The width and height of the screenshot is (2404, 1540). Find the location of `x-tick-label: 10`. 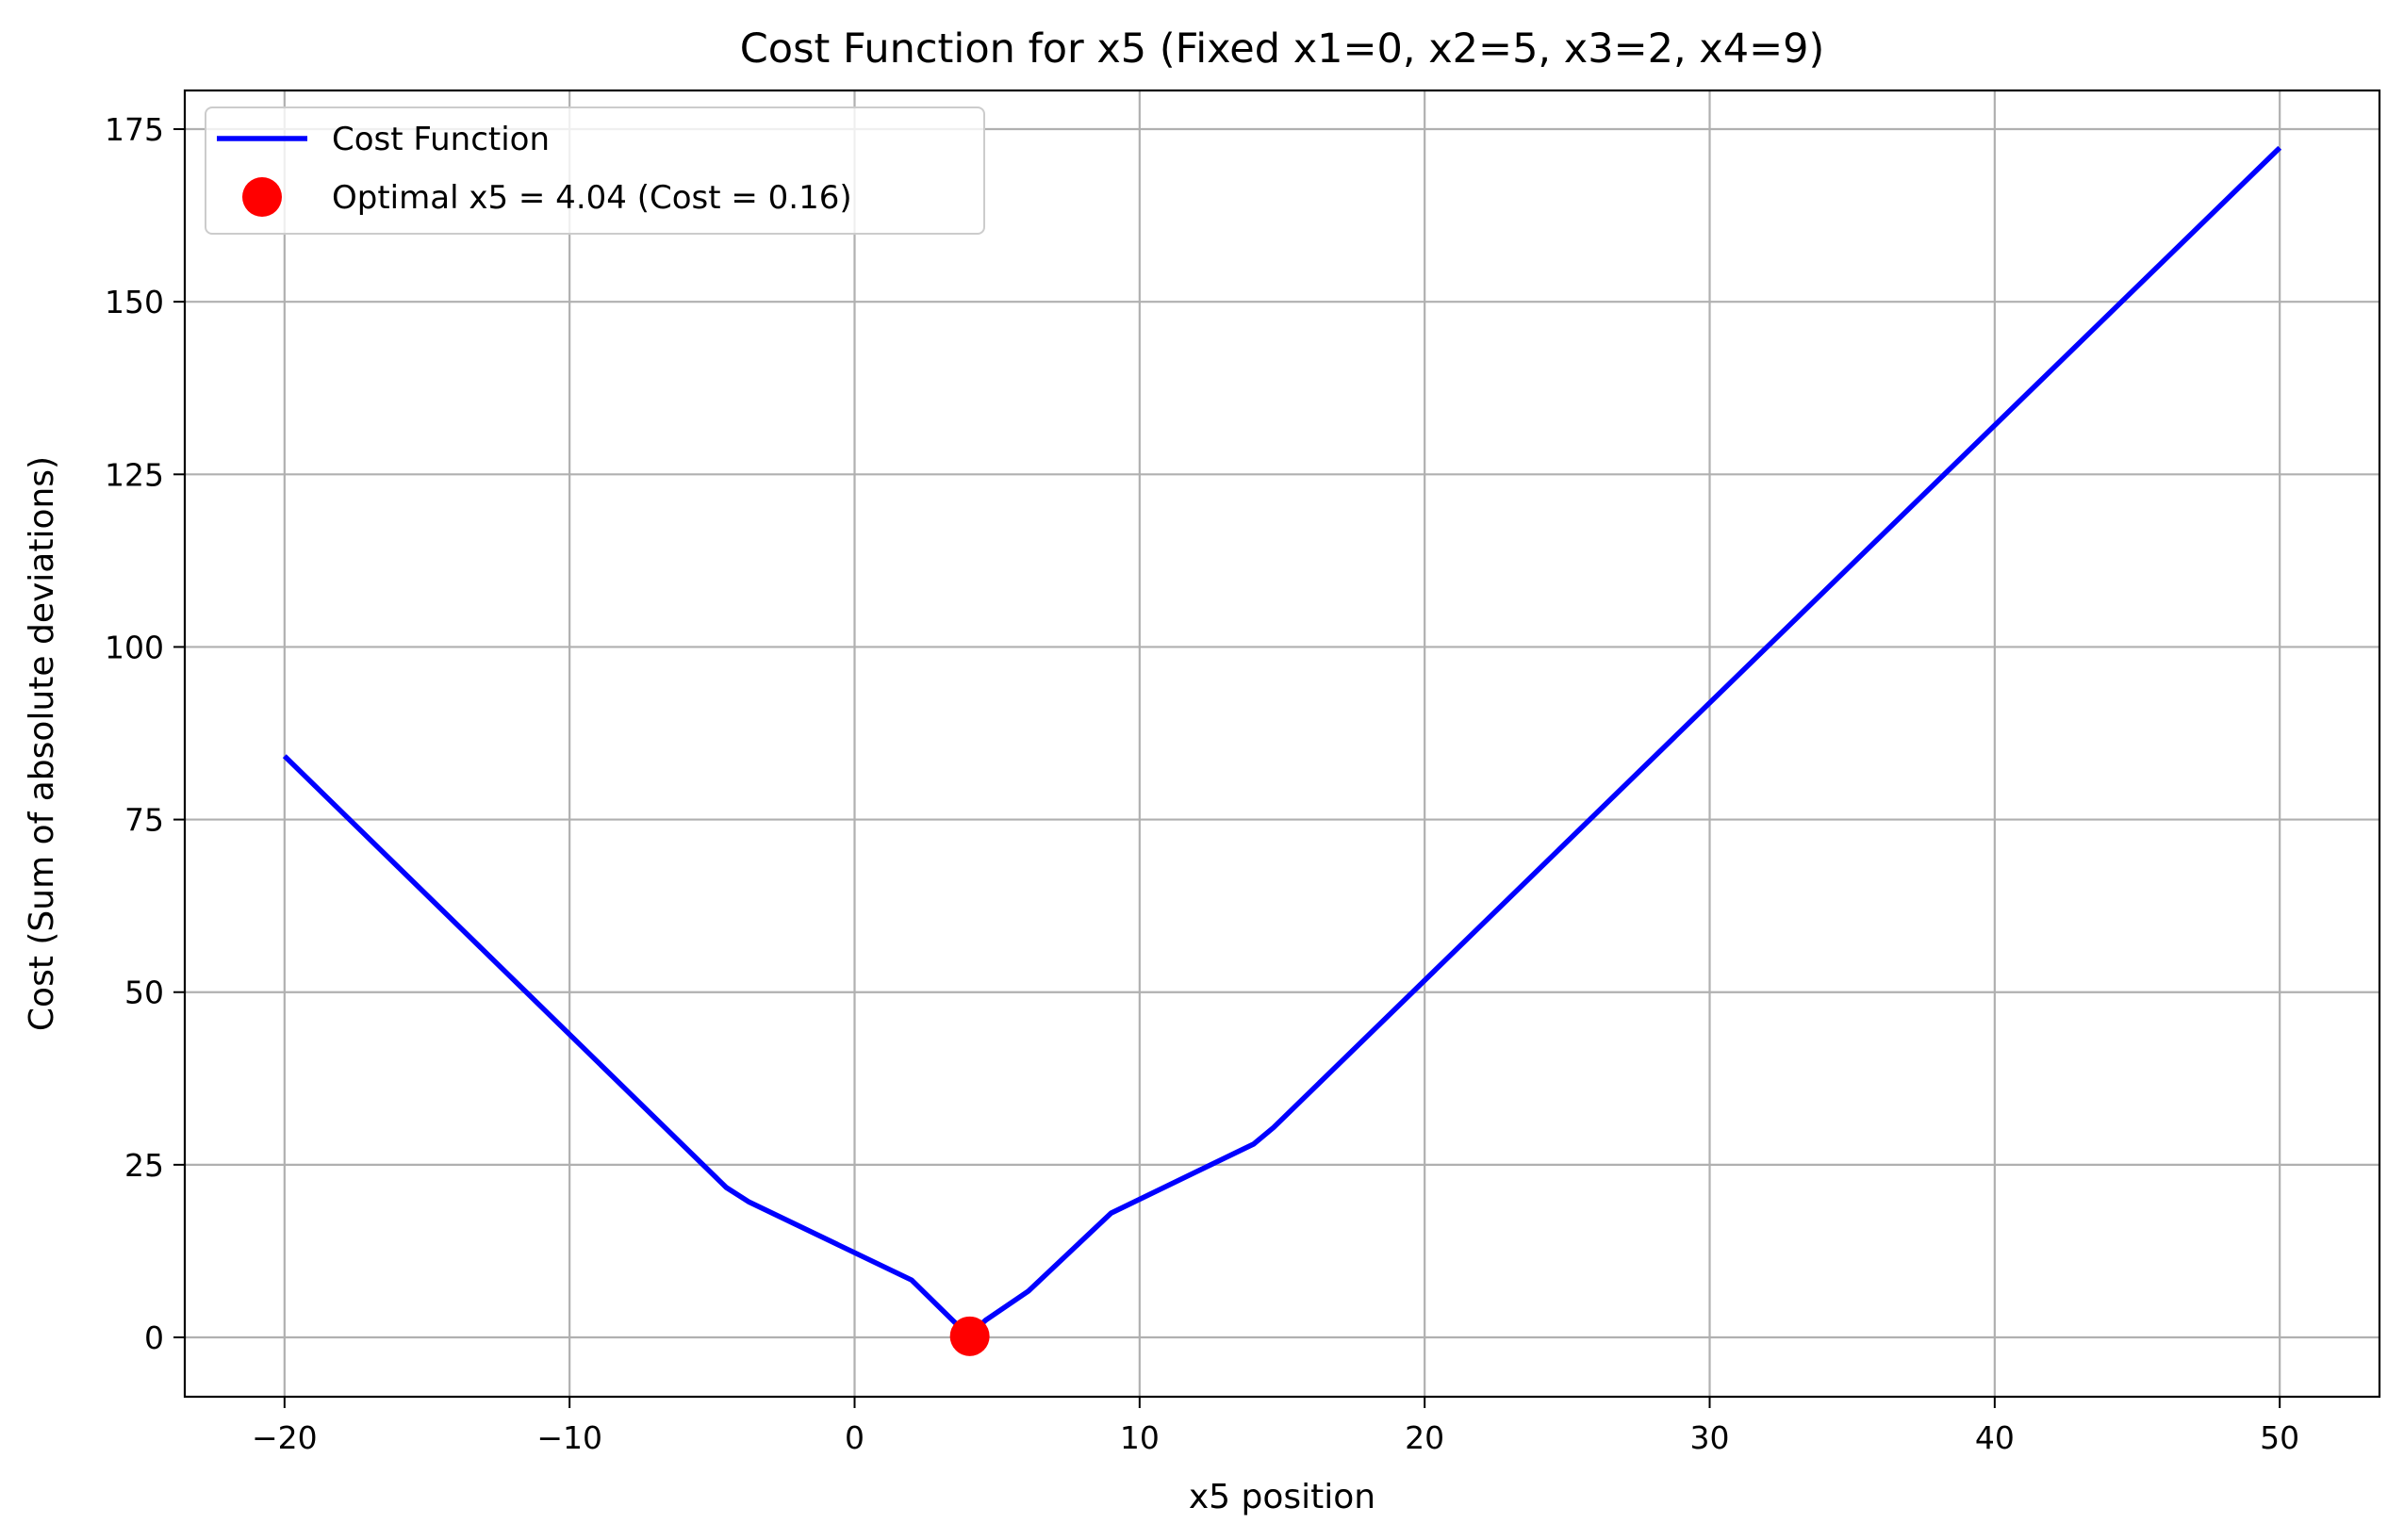

x-tick-label: 10 is located at coordinates (1140, 1437).